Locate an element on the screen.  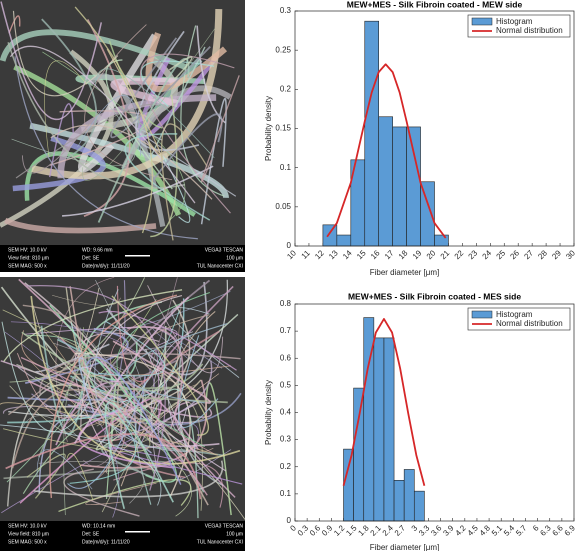
chart-title: MEW+MES - Silk Fibroin coated - MES side is located at coordinates (434, 296).